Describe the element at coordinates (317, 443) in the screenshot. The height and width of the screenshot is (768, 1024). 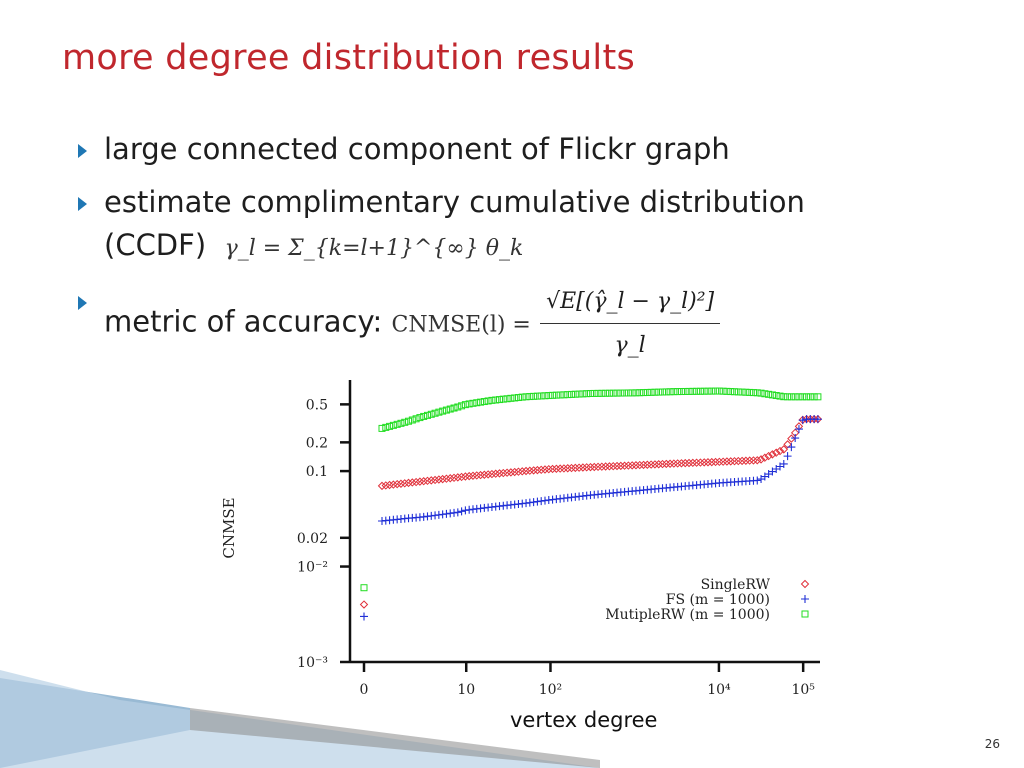
I see `y-tick-label: 0.2` at that location.